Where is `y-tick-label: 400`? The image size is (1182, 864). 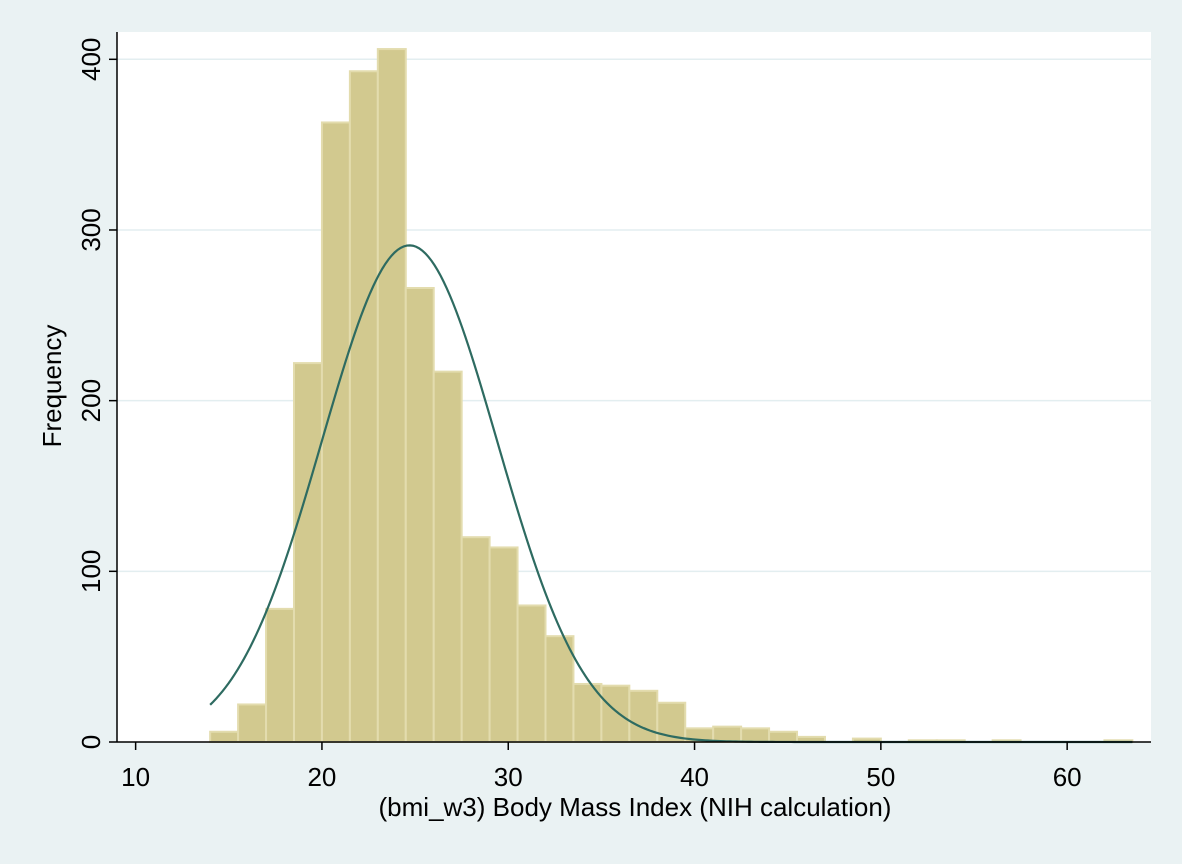
y-tick-label: 400 is located at coordinates (91, 59).